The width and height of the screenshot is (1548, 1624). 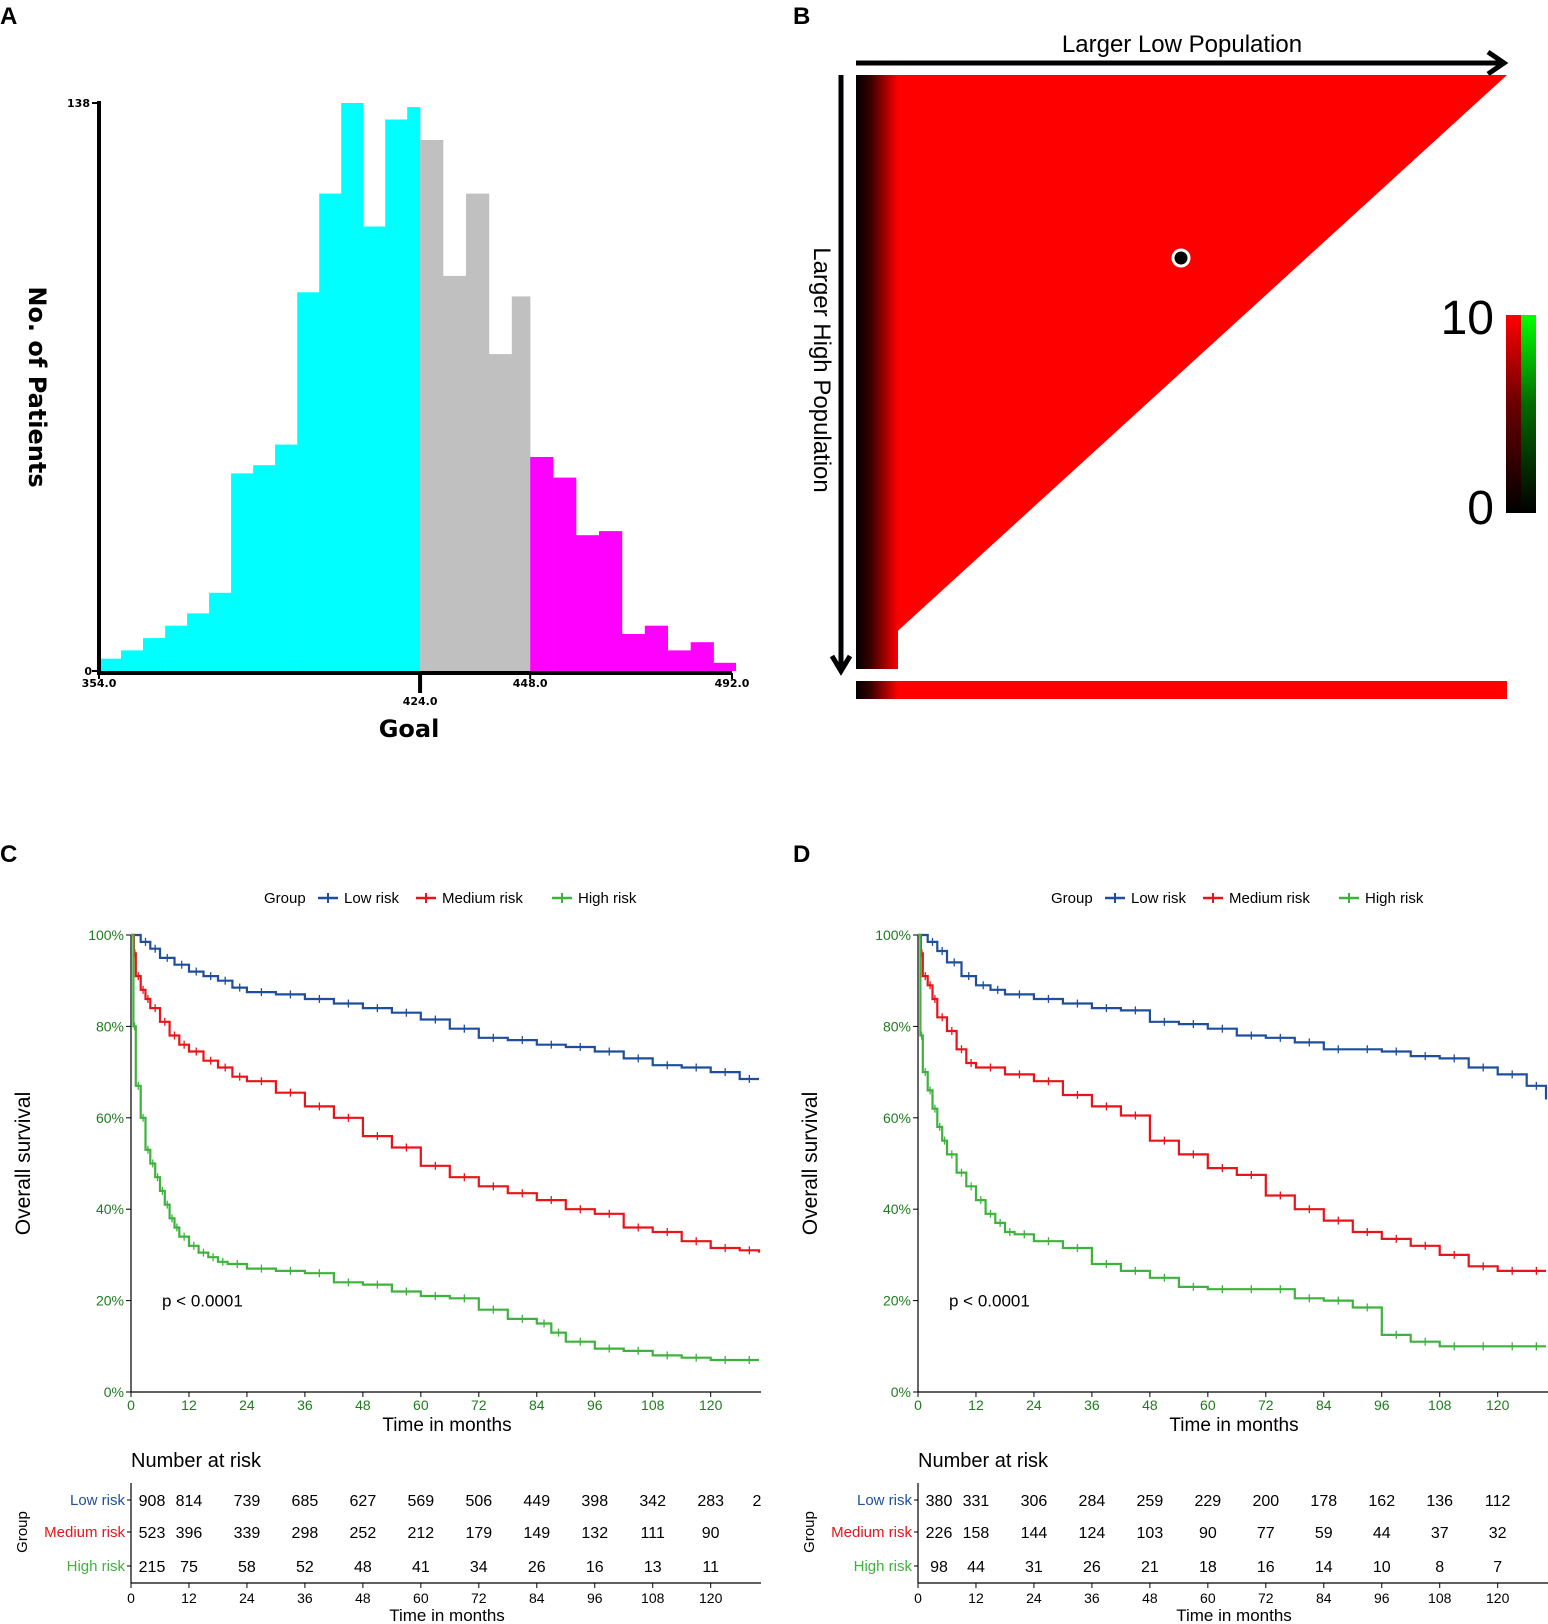 I want to click on risk-table-x-tick-label: 96, so click(x=1382, y=1598).